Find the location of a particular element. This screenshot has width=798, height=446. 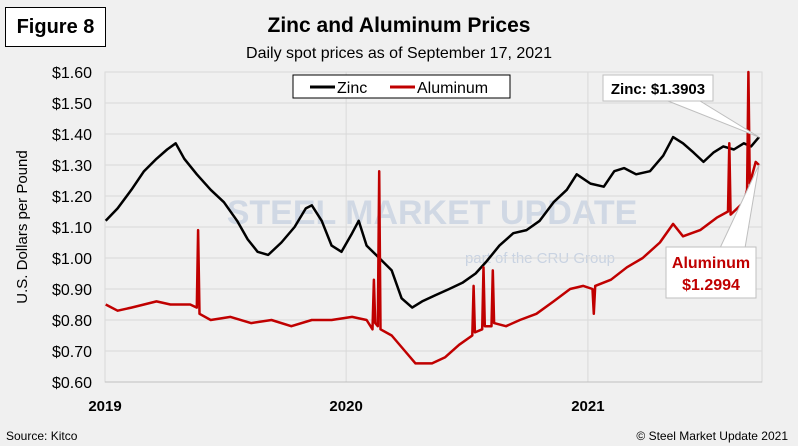

copyright-note: © Steel Market Update 2021 is located at coordinates (712, 436).